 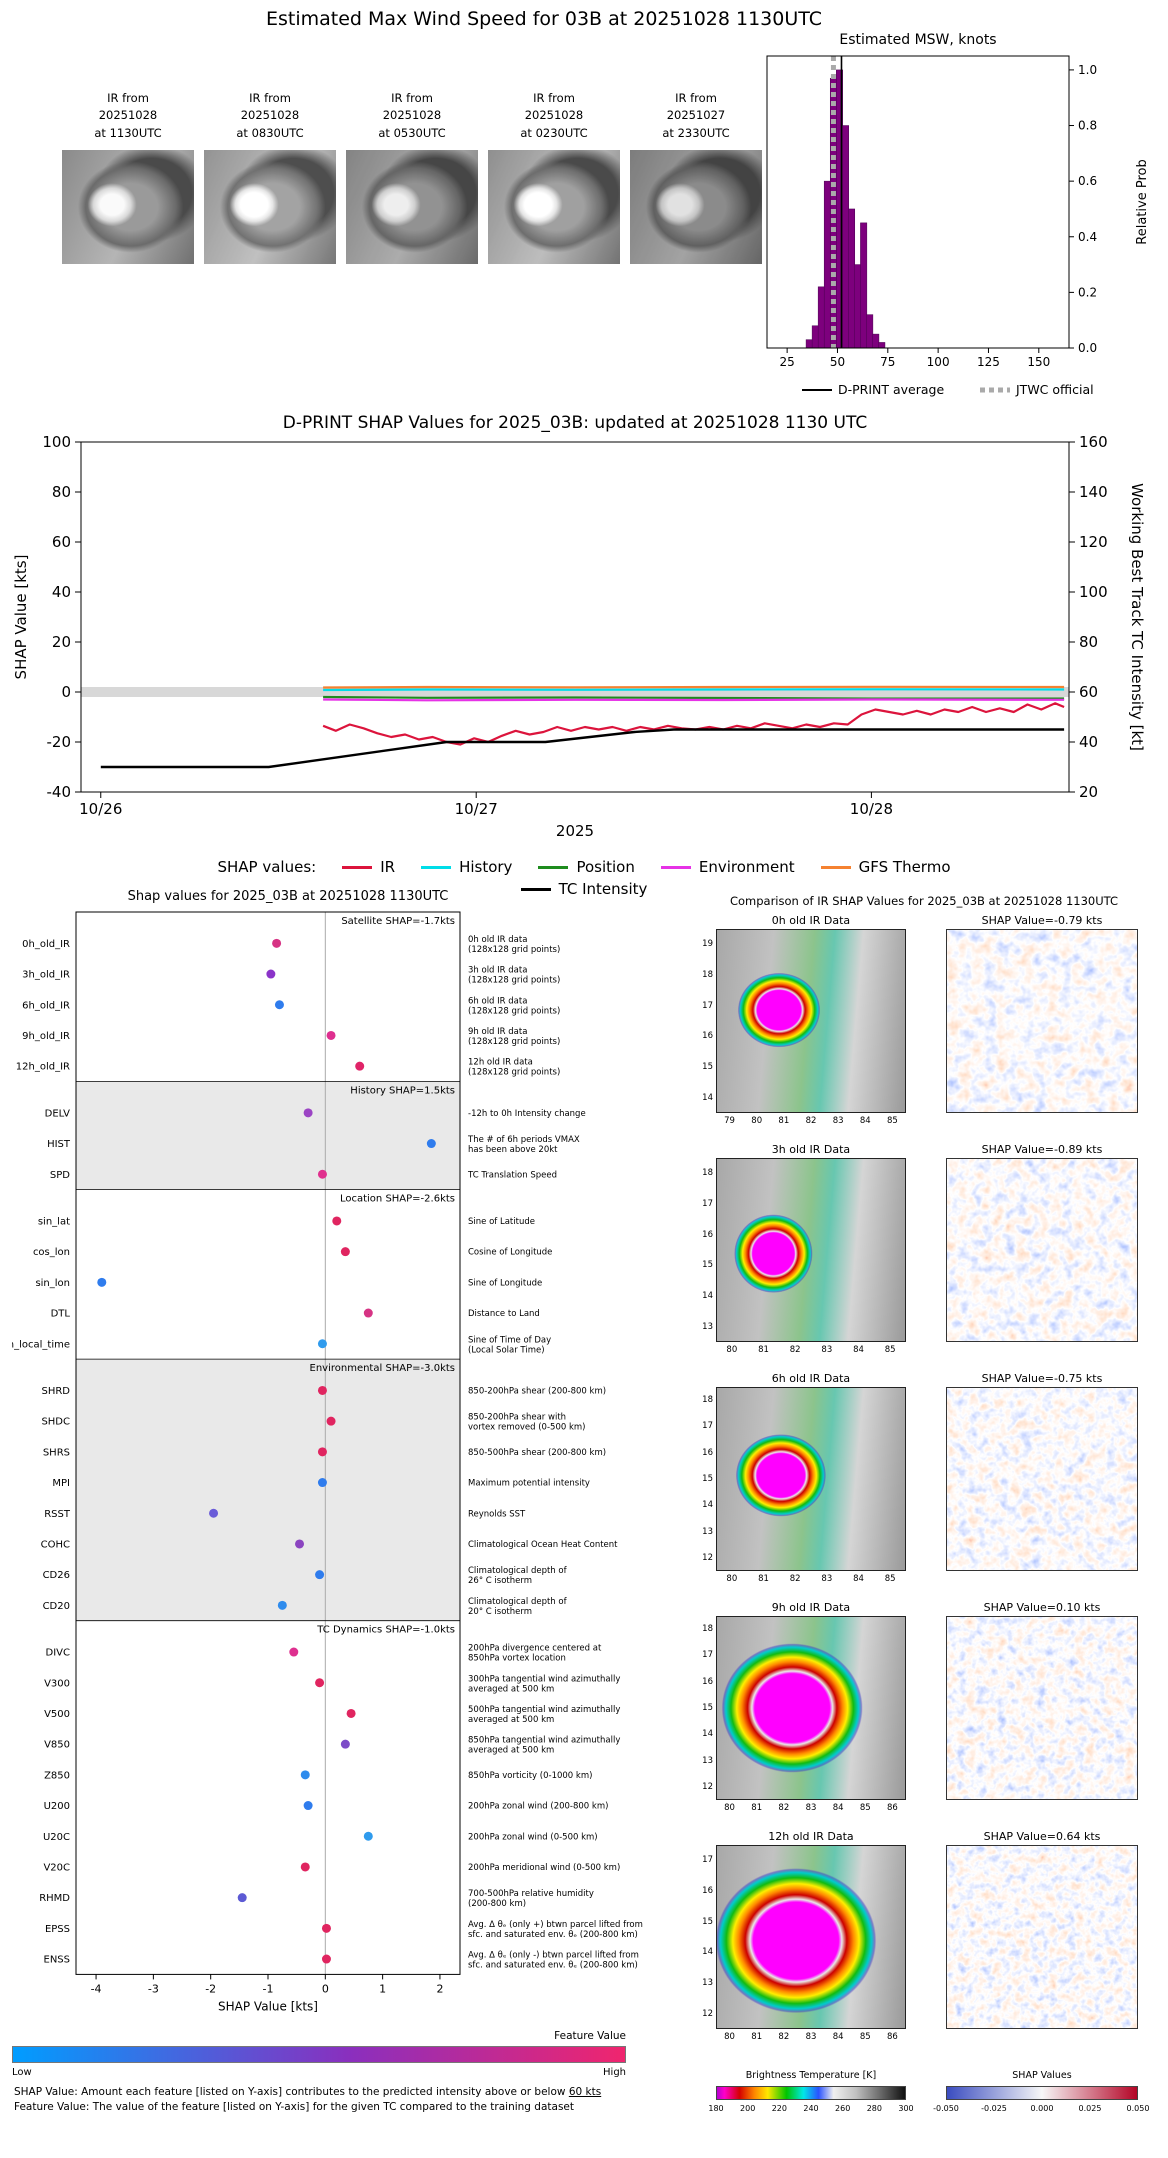 What do you see at coordinates (518, 1571) in the screenshot?
I see `feature-description: Climatological depth of` at bounding box center [518, 1571].